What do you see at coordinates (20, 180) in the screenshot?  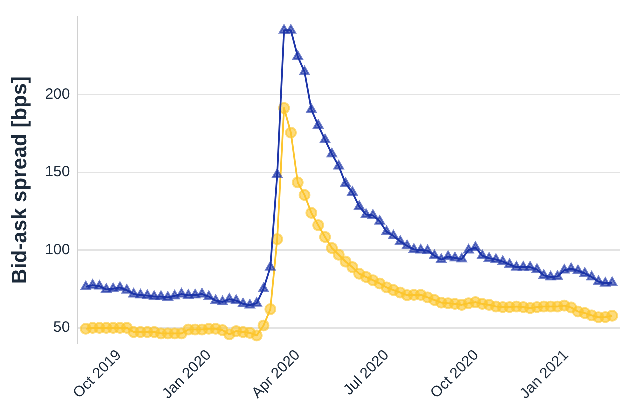 I see `y-axis-title: Bid-ask spread [bps]` at bounding box center [20, 180].